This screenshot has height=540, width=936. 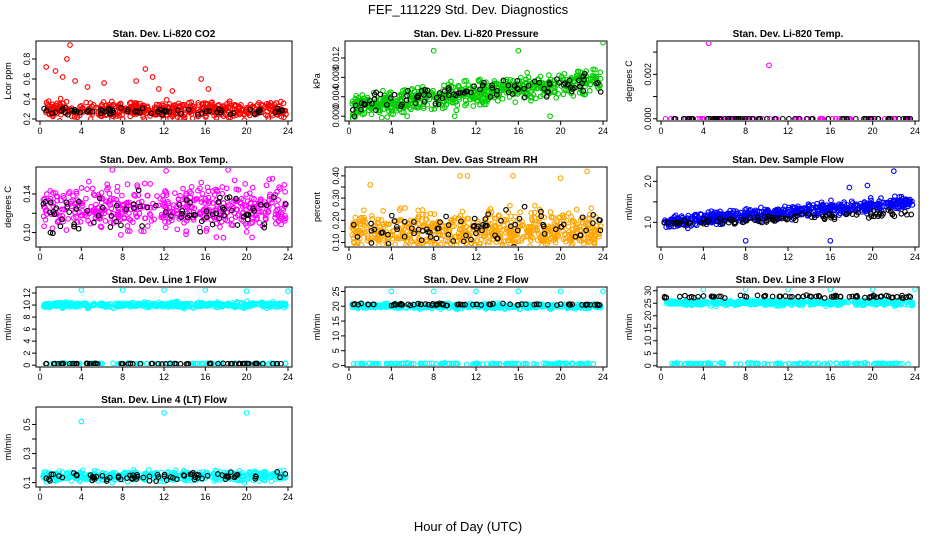 What do you see at coordinates (8, 207) in the screenshot?
I see `y-axis-label: degrees C` at bounding box center [8, 207].